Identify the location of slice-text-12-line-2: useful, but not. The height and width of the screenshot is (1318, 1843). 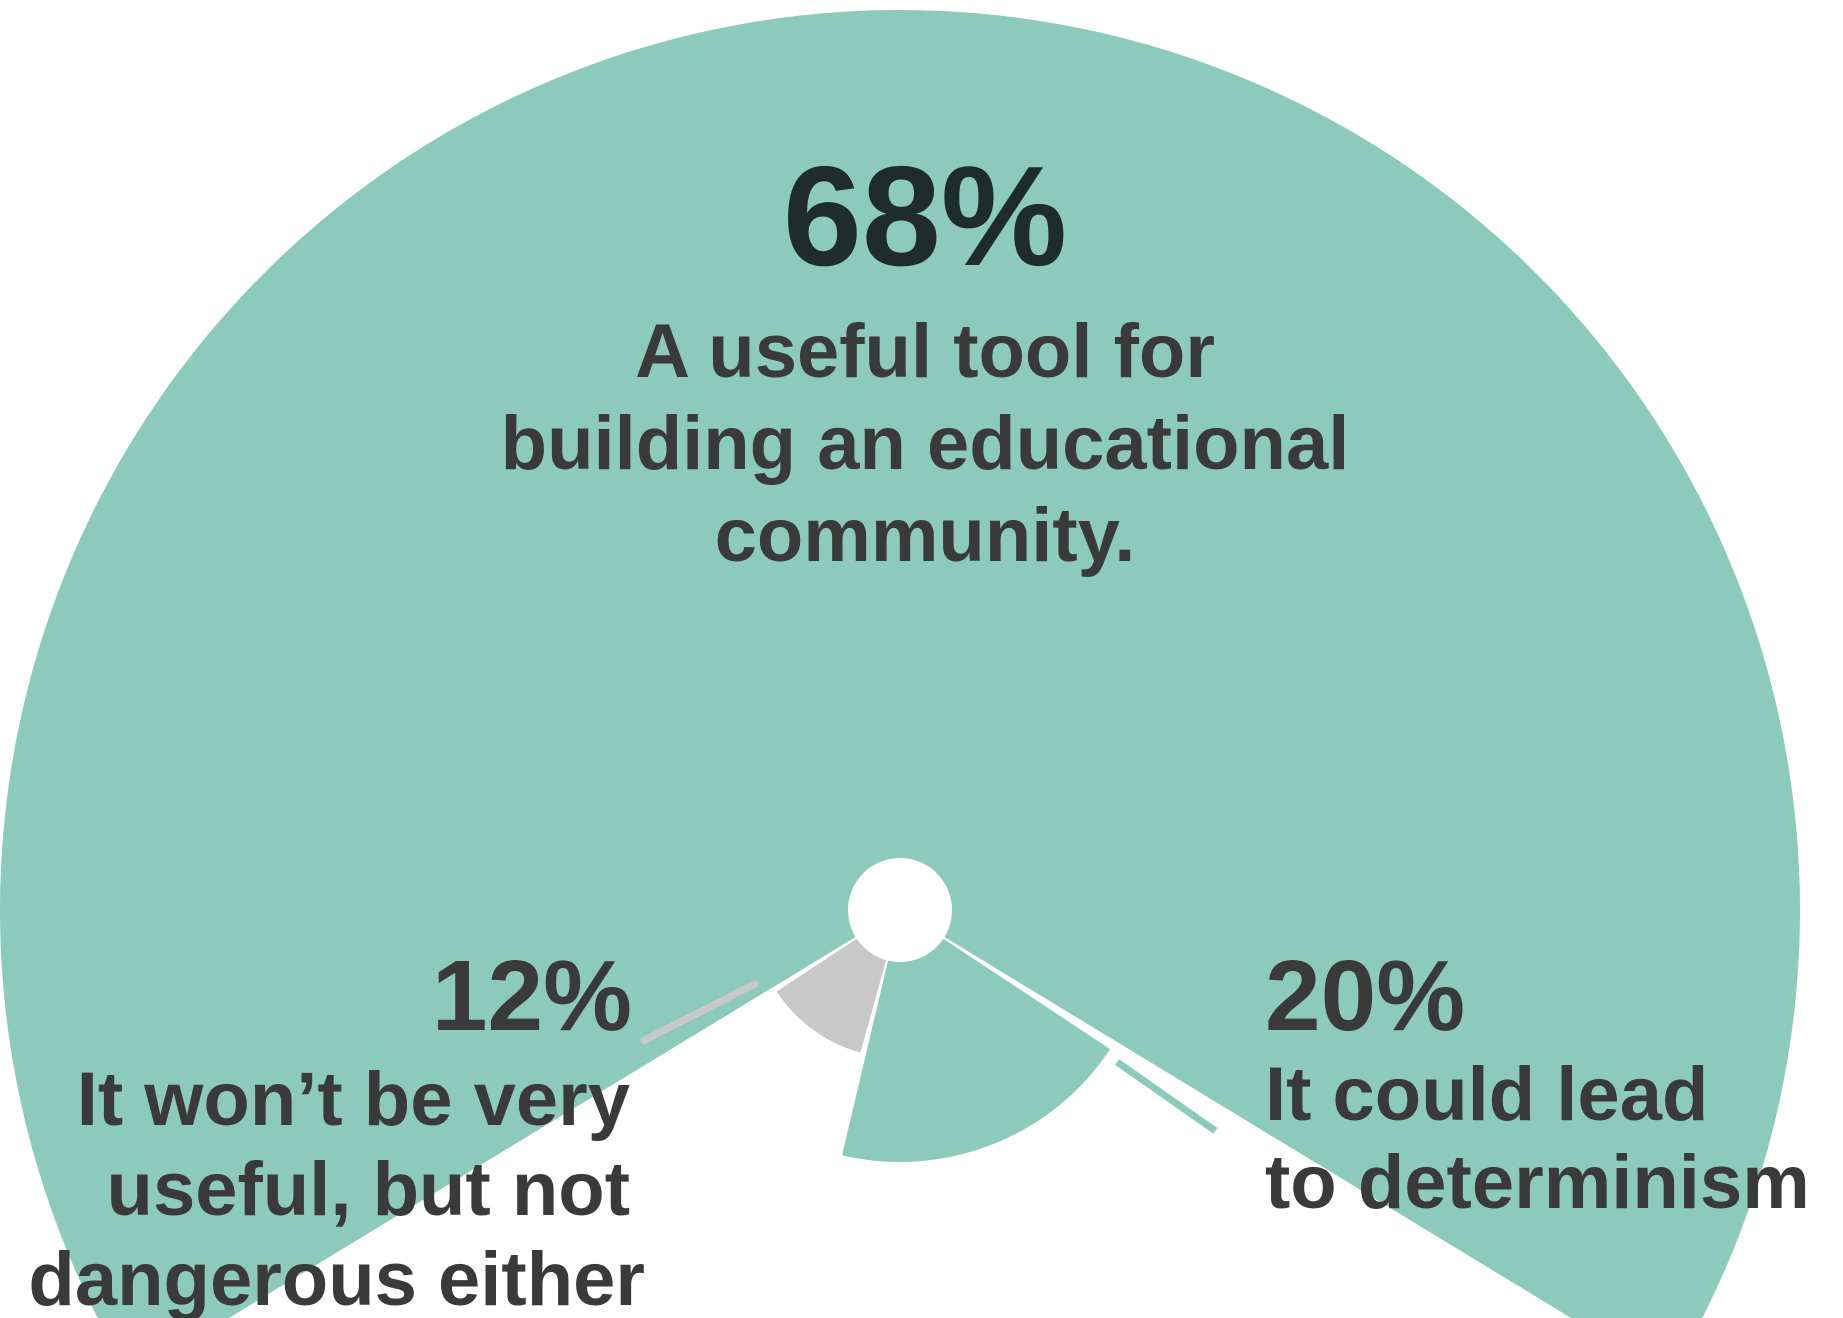
(368, 1189).